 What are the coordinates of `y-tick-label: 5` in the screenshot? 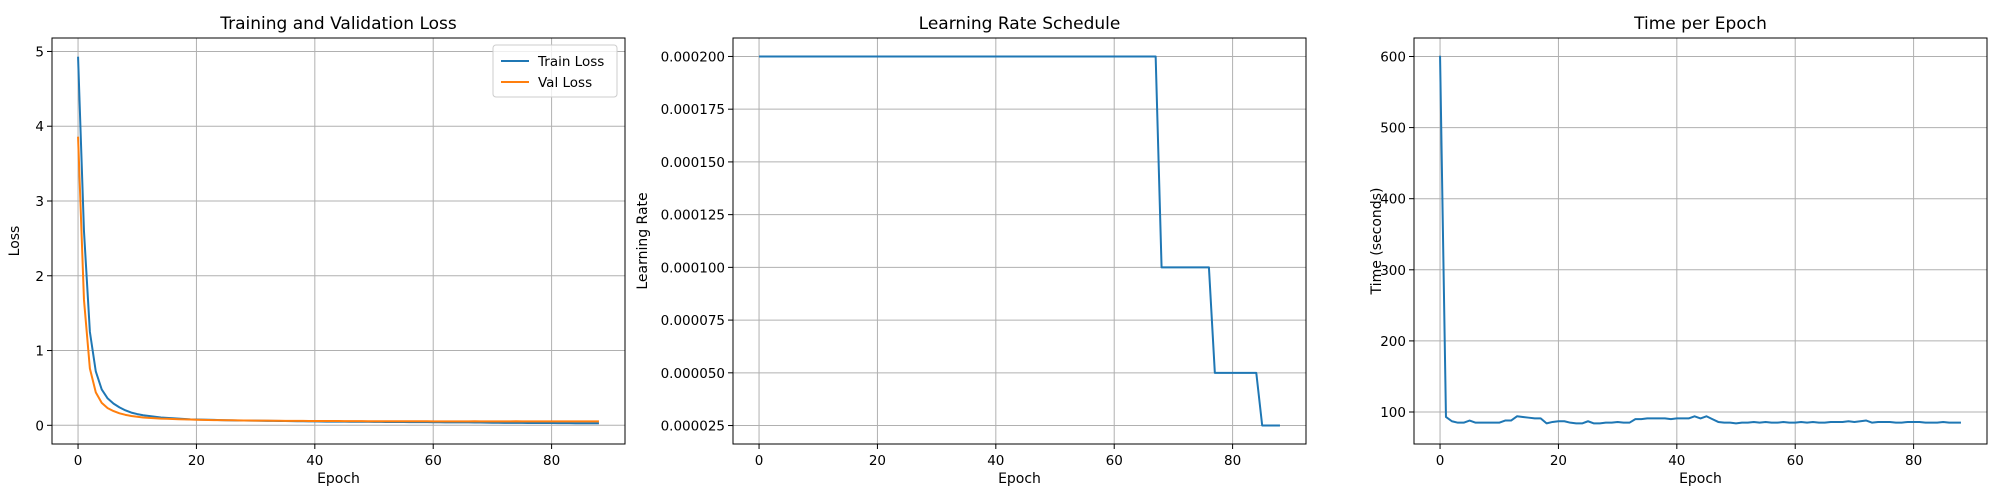 It's located at (39, 52).